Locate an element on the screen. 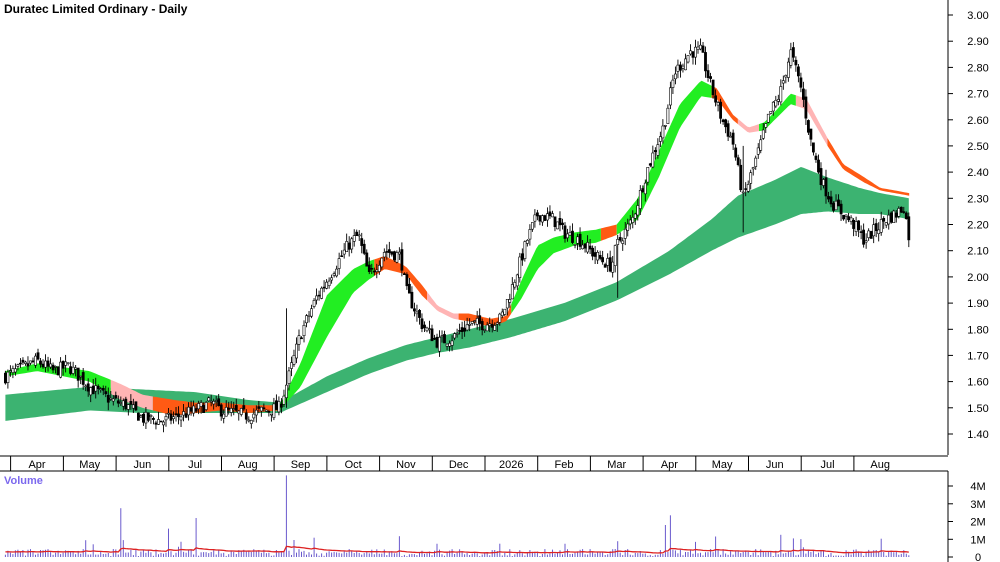 The image size is (1000, 562). month-label: Aug is located at coordinates (248, 465).